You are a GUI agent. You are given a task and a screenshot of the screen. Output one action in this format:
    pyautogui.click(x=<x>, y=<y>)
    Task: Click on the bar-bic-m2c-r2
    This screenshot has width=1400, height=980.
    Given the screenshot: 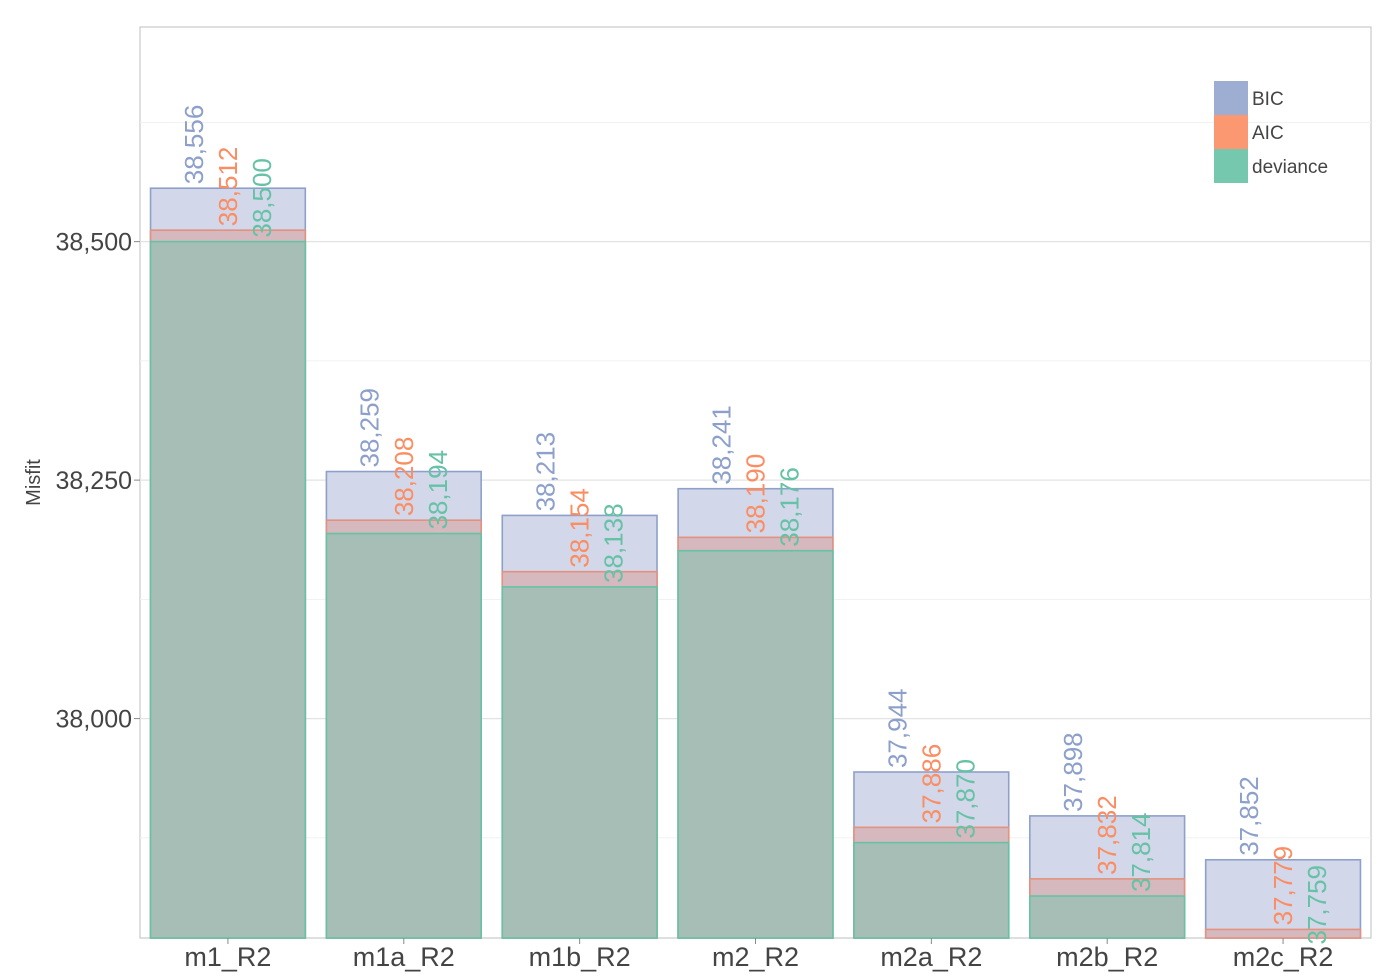 What is the action you would take?
    pyautogui.click(x=1283, y=898)
    